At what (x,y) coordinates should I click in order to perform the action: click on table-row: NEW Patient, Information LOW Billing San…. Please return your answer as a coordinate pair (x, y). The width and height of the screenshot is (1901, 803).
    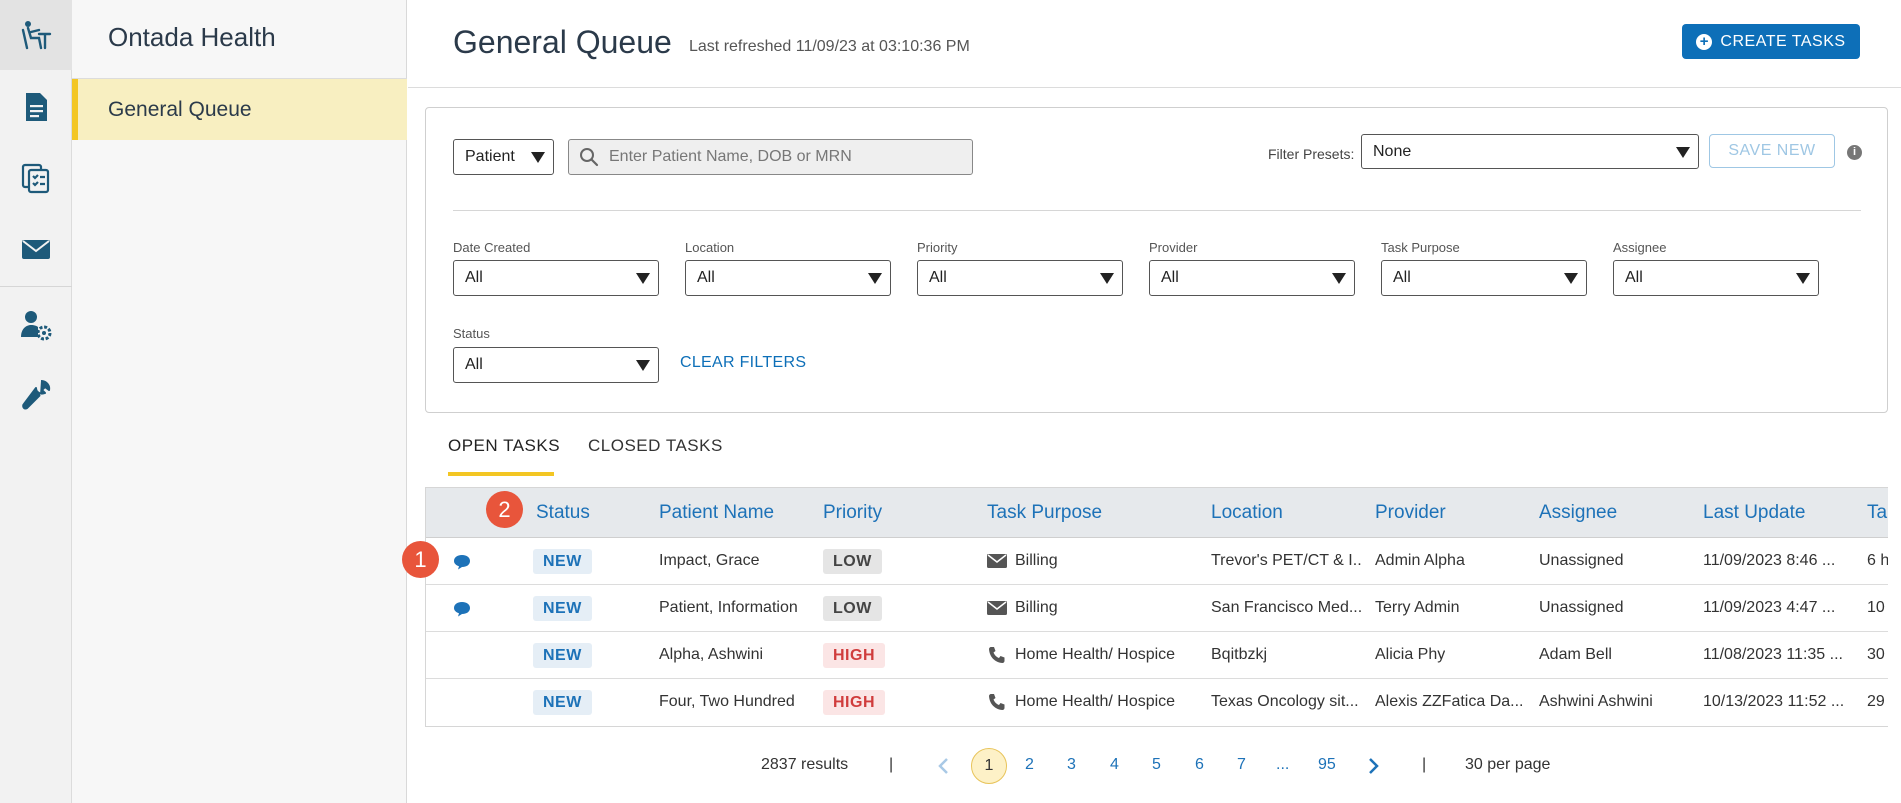
    Looking at the image, I should click on (1157, 608).